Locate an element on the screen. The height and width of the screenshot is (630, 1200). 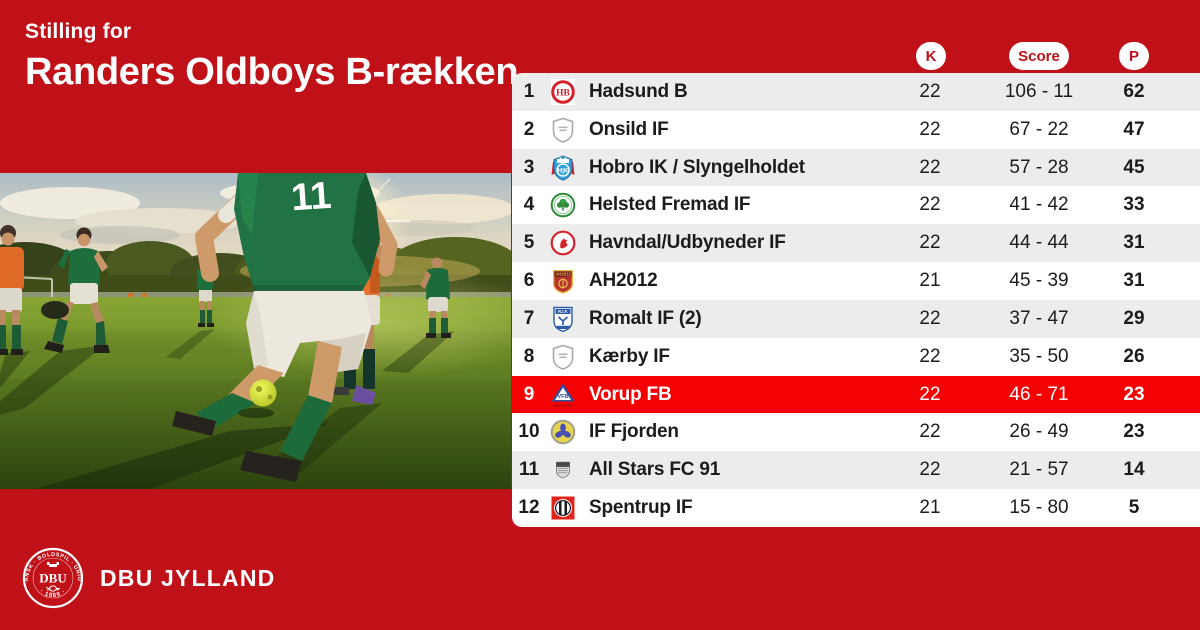
if-fjorden-icon is located at coordinates (563, 432).